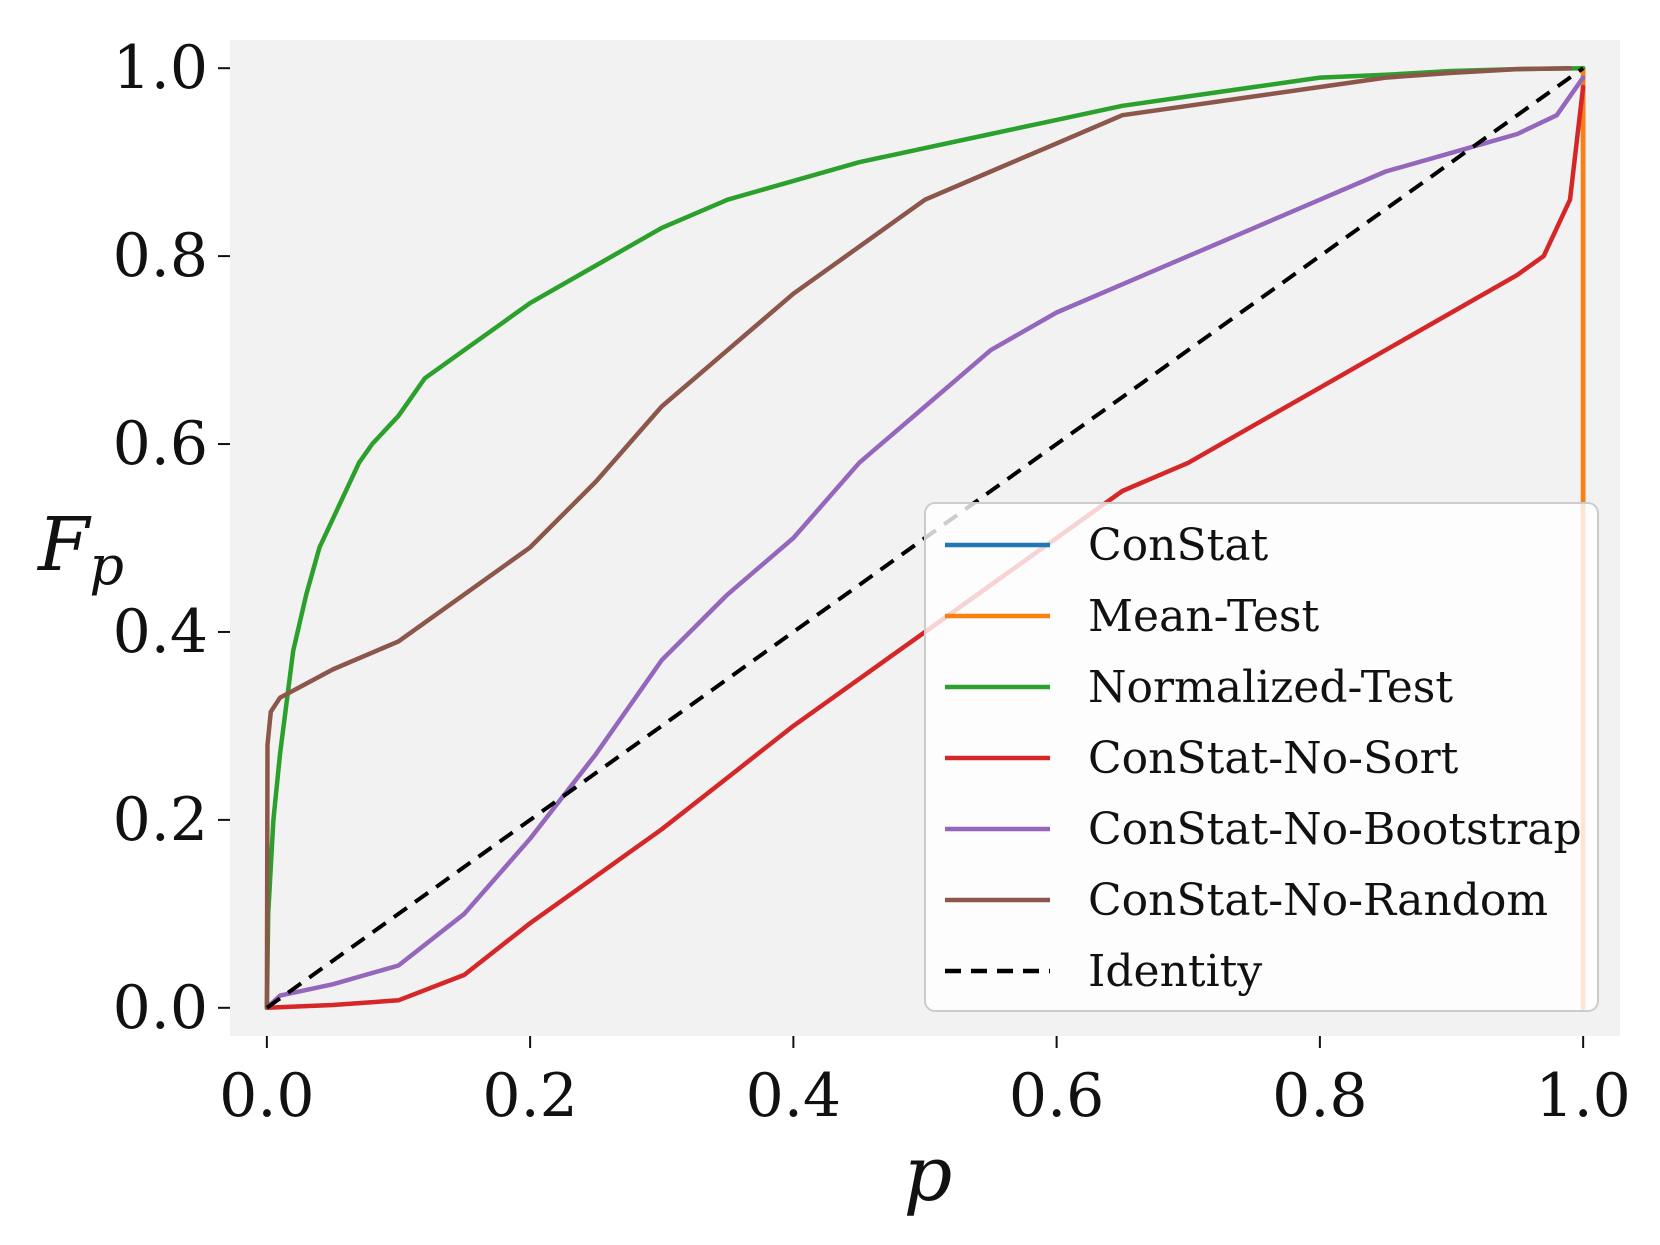 This screenshot has width=1660, height=1245. I want to click on y-axis-label: Fp, so click(80, 549).